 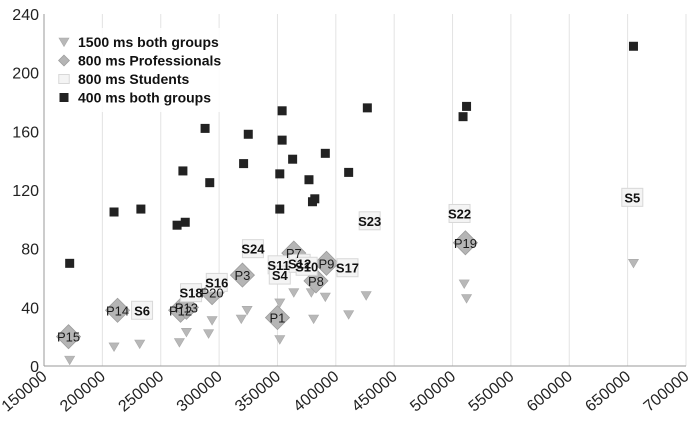 I want to click on y-tick-label: 240, so click(x=25, y=15).